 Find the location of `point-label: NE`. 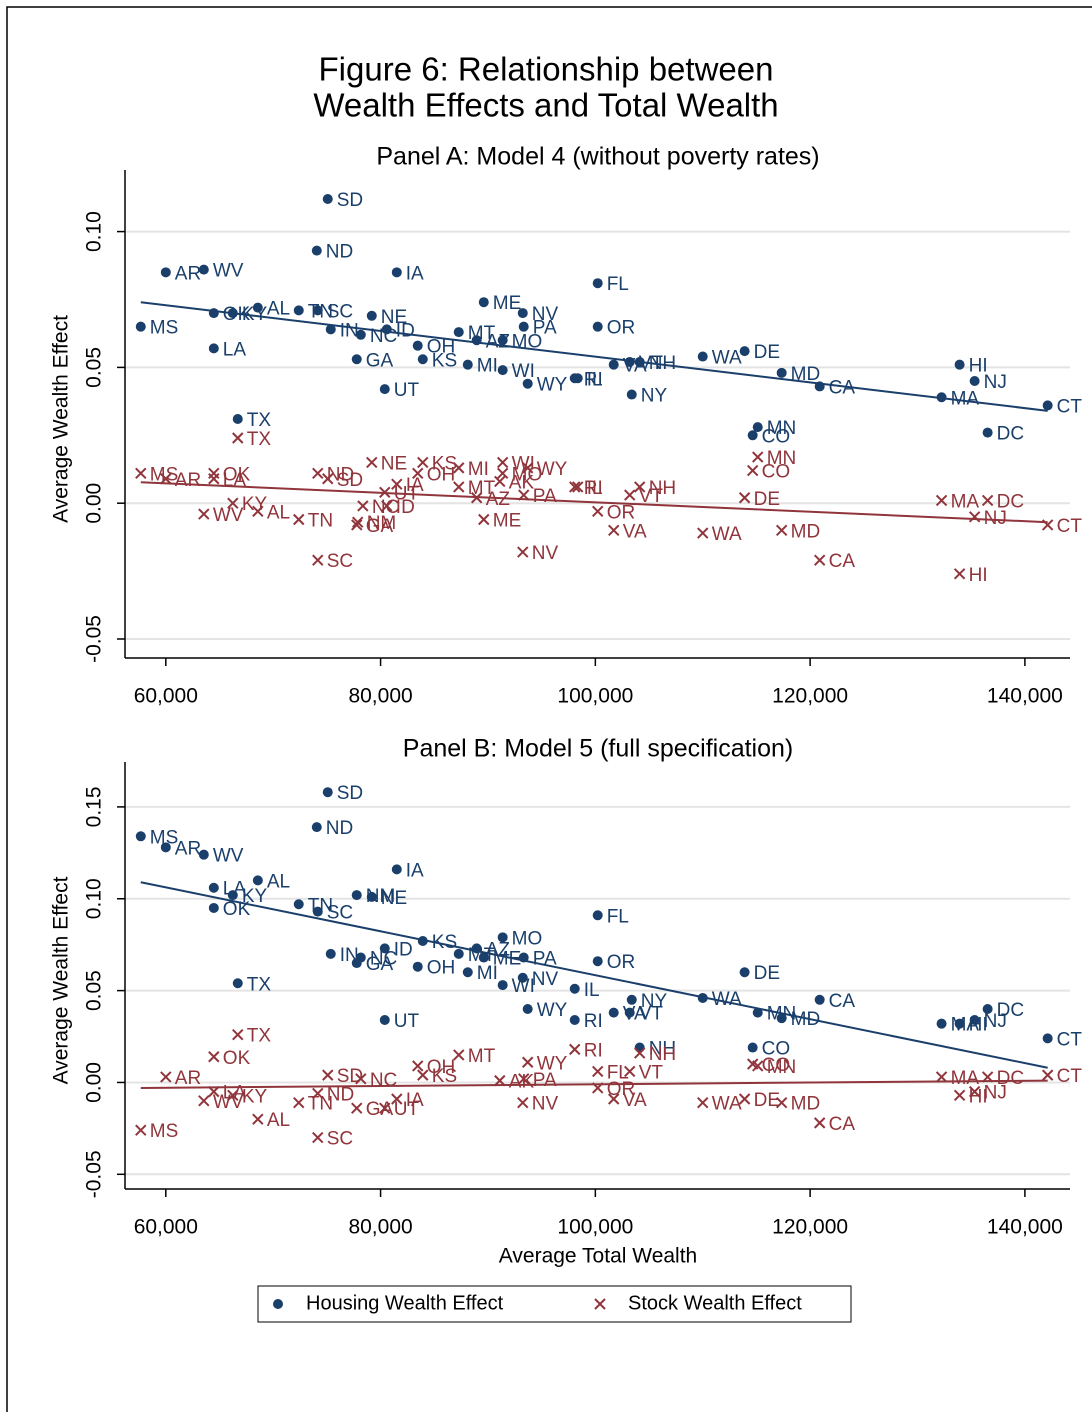

point-label: NE is located at coordinates (394, 463).